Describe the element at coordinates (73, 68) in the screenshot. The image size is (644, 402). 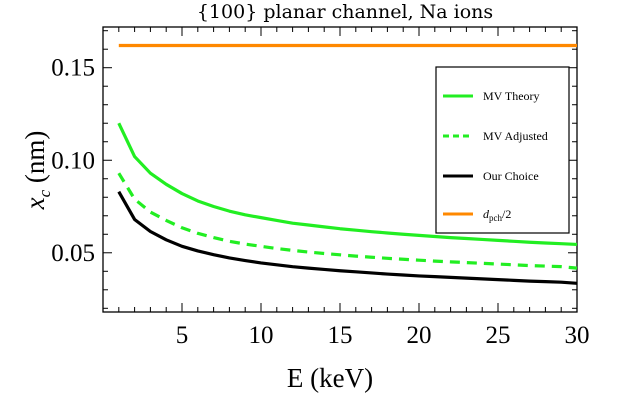
I see `y-tick-label: 0.15` at that location.